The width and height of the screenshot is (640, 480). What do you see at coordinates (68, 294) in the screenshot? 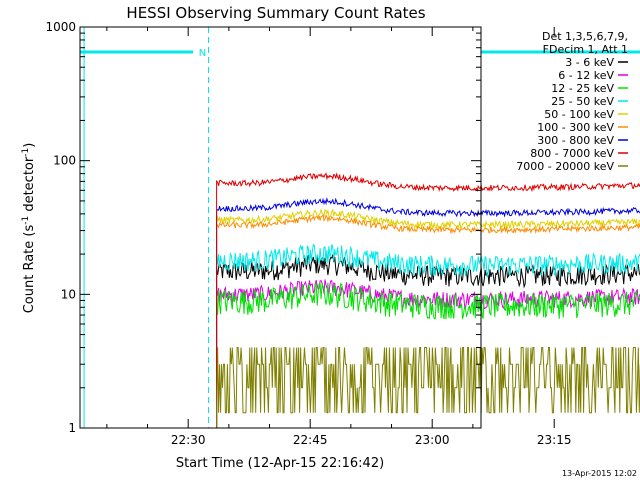
I see `y-tick-label: 10` at bounding box center [68, 294].